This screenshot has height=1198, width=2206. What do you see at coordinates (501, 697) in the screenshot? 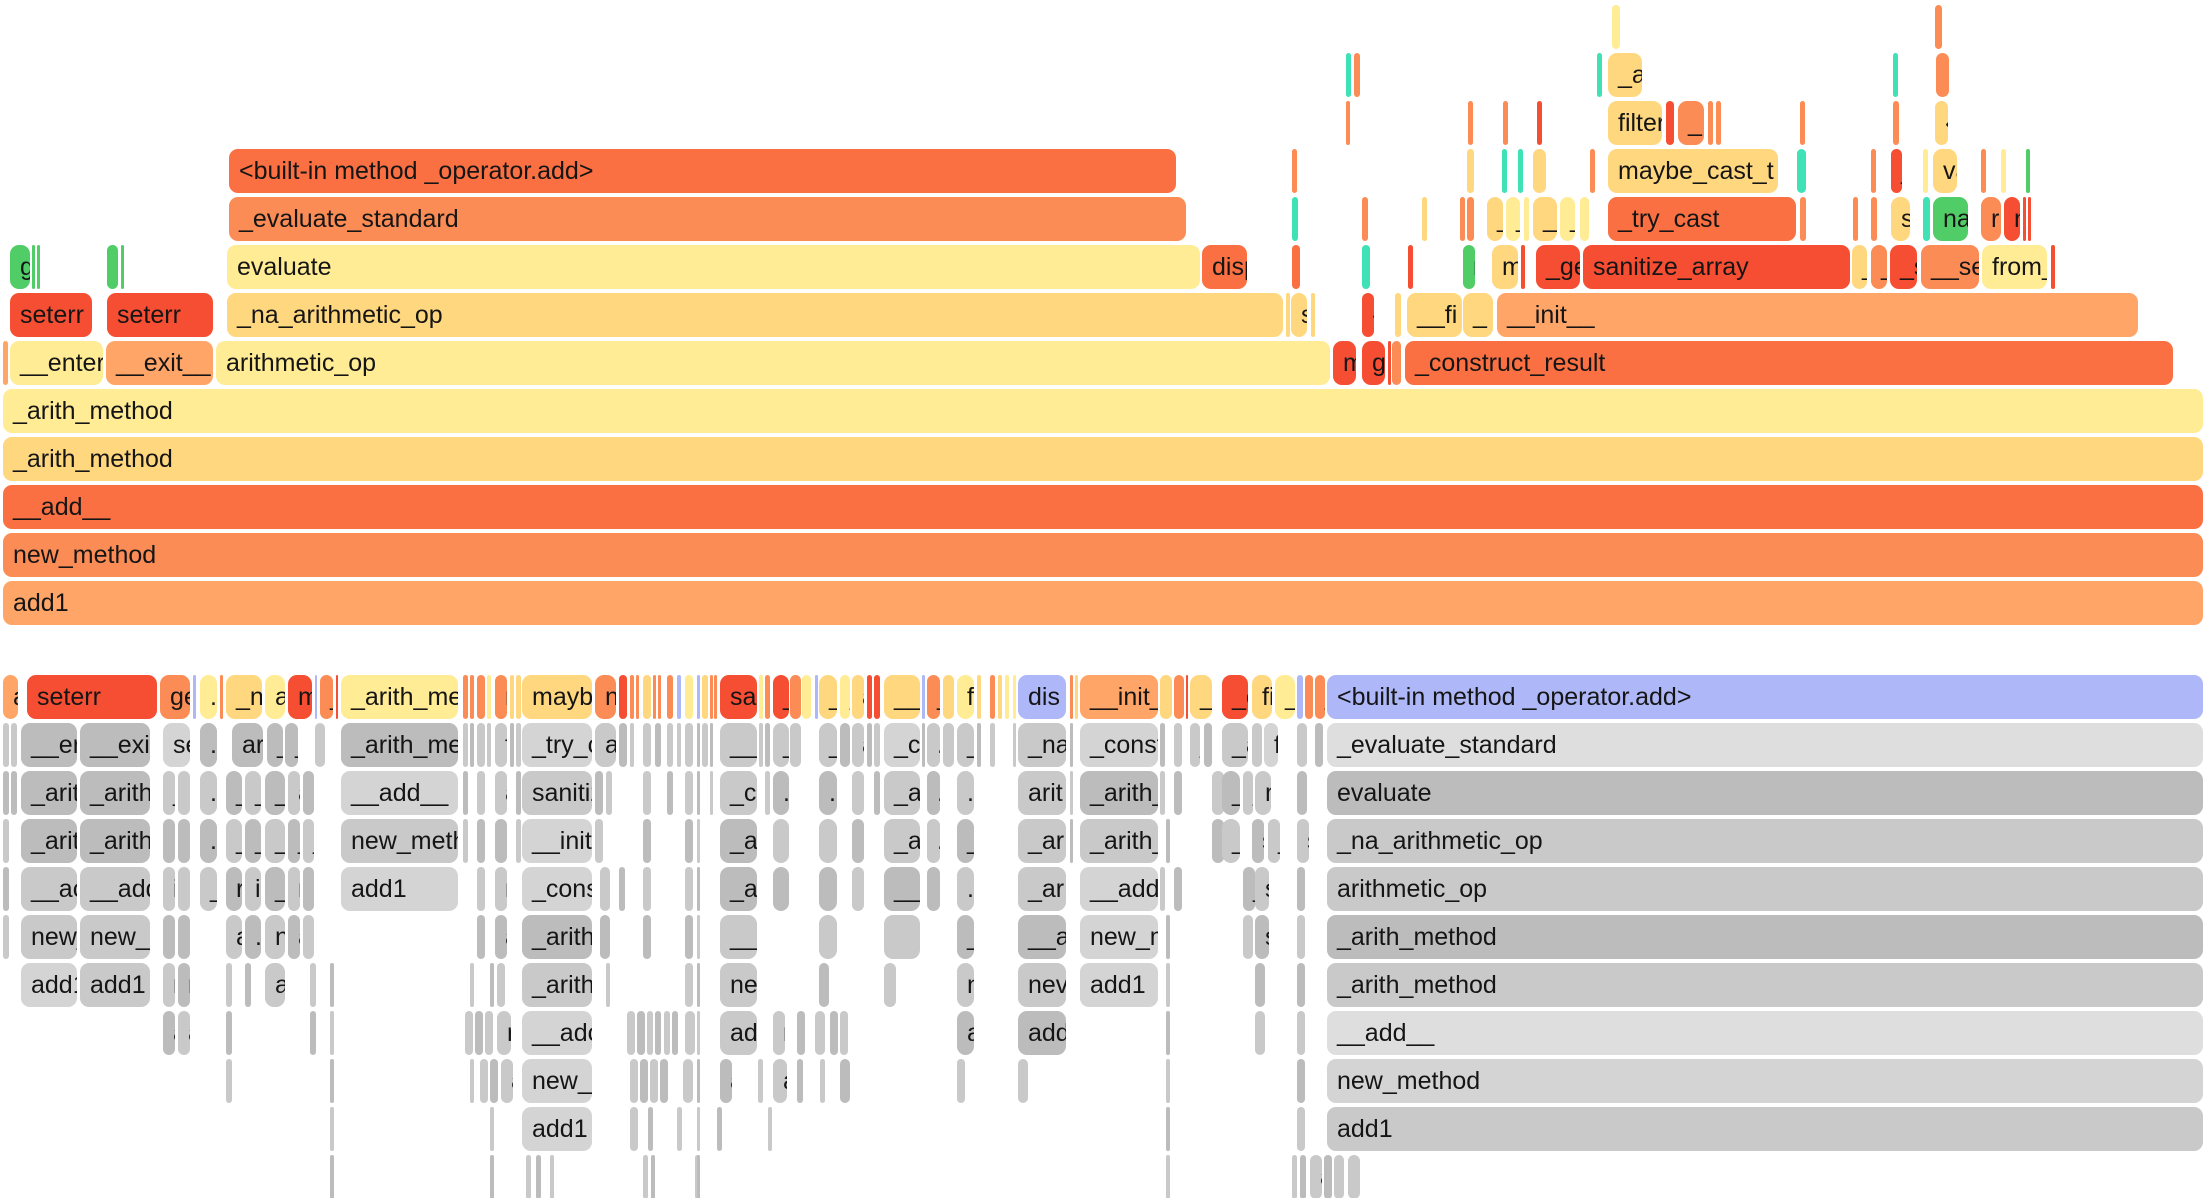
I see `frame-r: r` at bounding box center [501, 697].